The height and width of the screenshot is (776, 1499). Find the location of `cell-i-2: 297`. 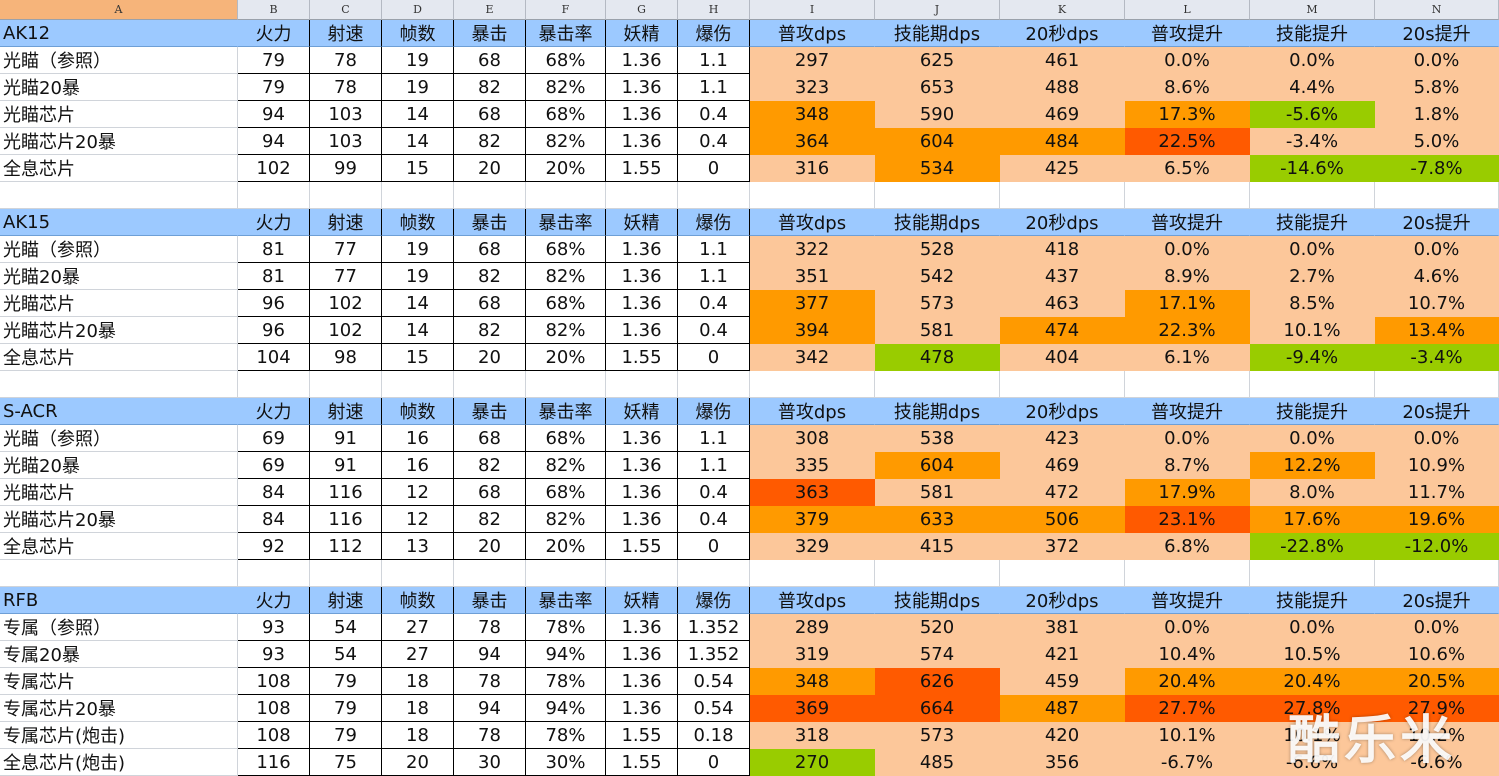

cell-i-2: 297 is located at coordinates (812, 60).